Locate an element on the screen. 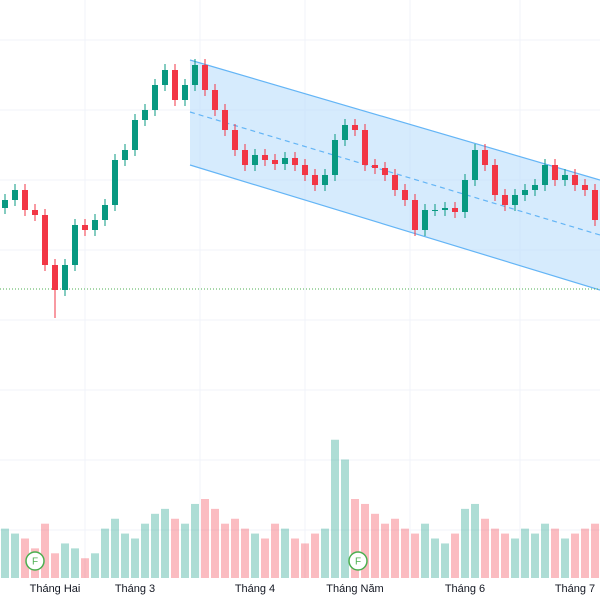  x-tick-label: Tháng 3 is located at coordinates (135, 589).